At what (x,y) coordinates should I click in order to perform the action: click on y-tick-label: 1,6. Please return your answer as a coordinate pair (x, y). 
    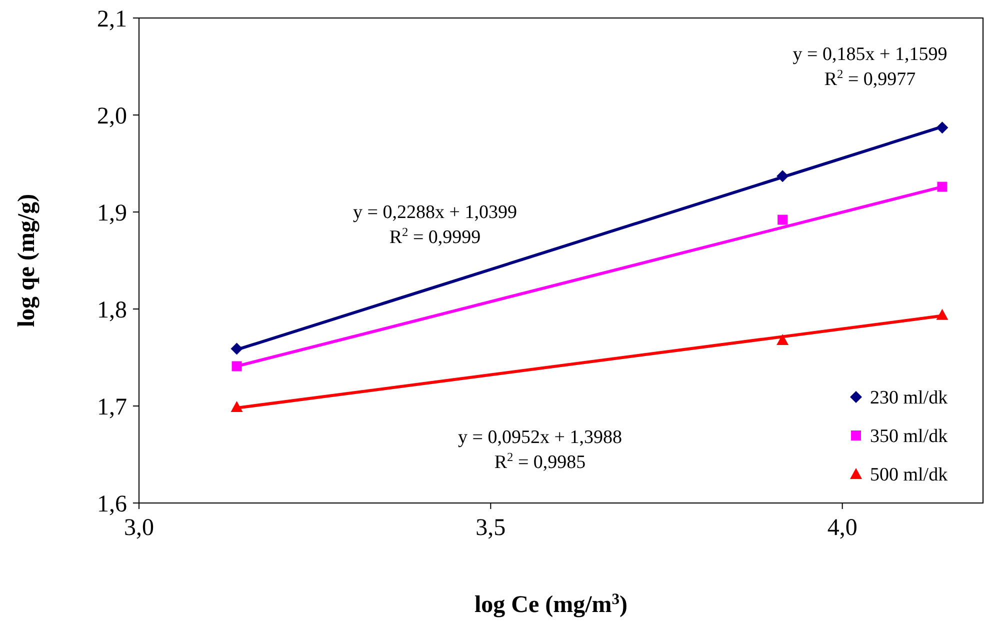
    Looking at the image, I should click on (112, 504).